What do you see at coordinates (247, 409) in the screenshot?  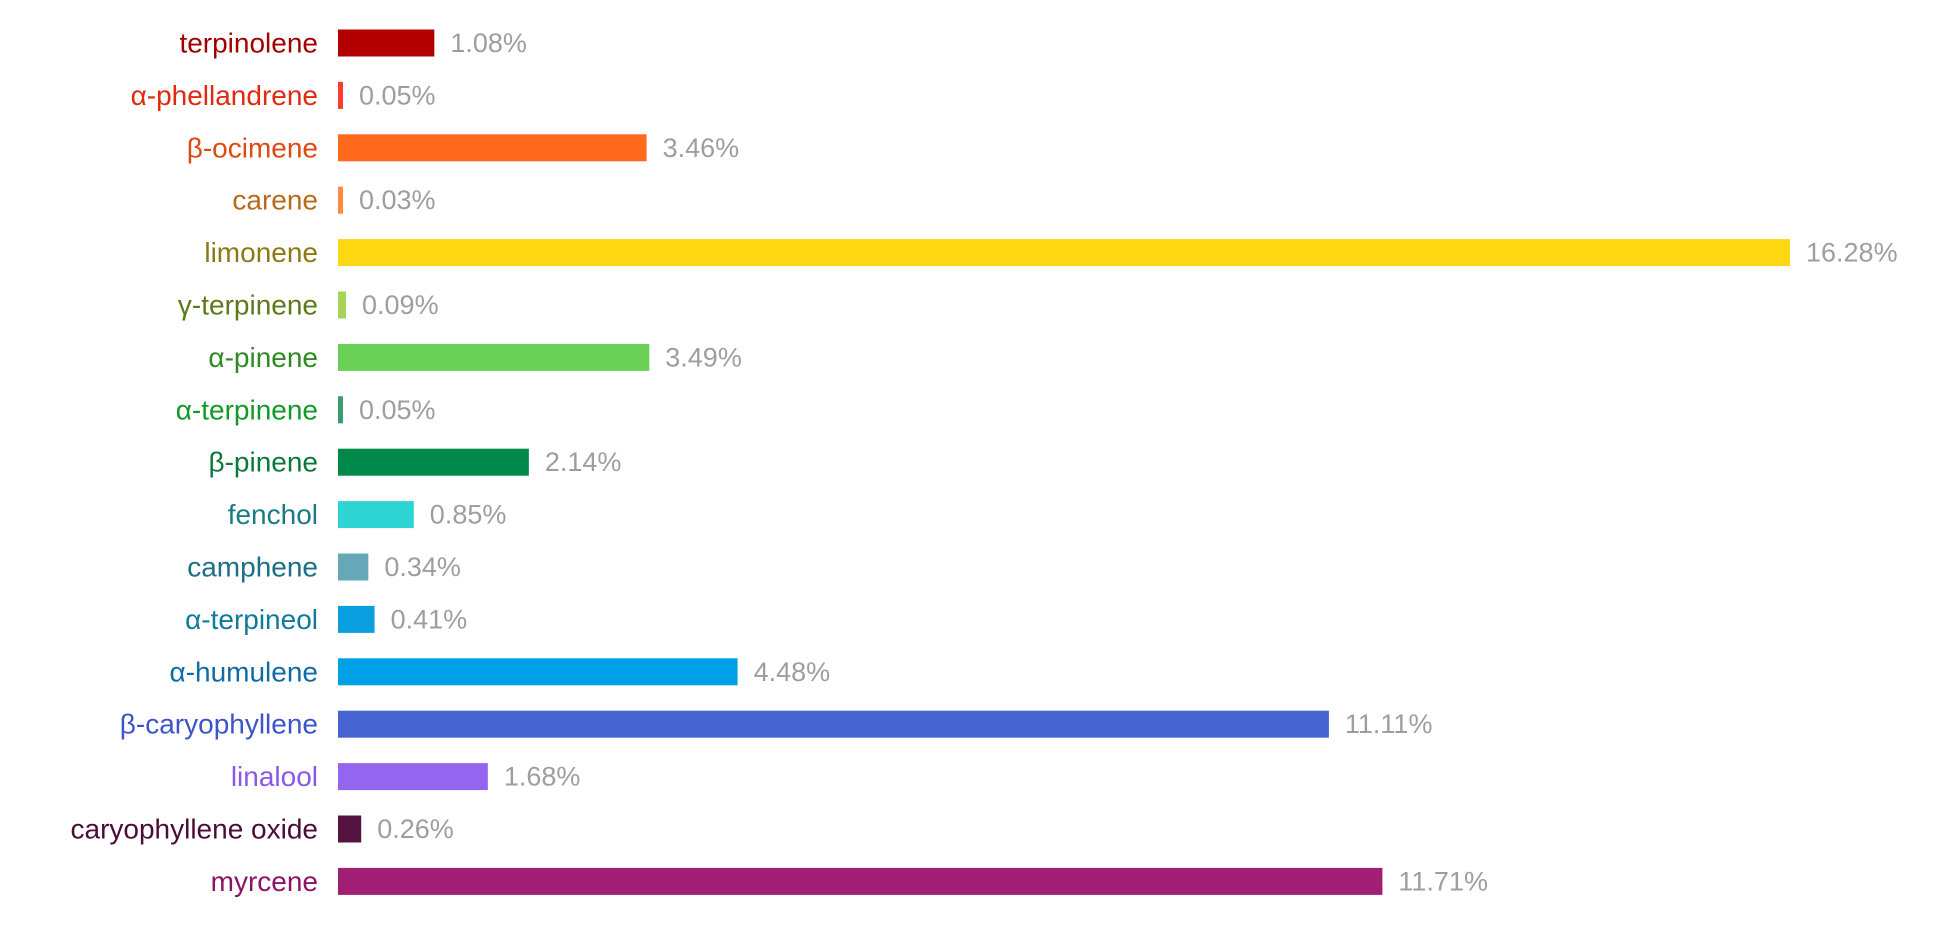 I see `category-label: α-terpinene` at bounding box center [247, 409].